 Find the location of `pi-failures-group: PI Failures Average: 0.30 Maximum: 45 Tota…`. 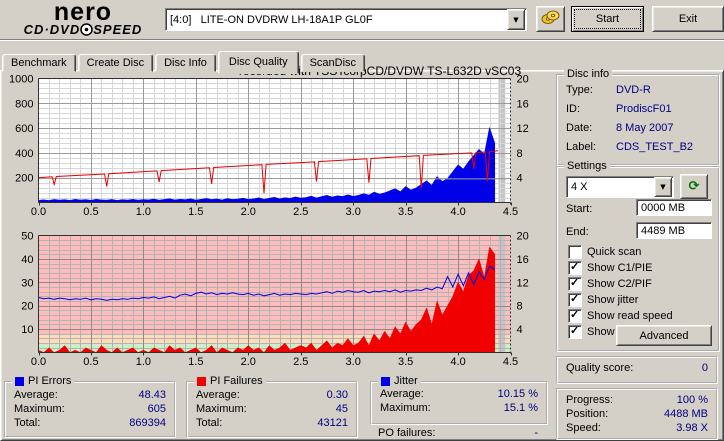

pi-failures-group: PI Failures Average: 0.30 Maximum: 45 Tota… is located at coordinates (272, 406).